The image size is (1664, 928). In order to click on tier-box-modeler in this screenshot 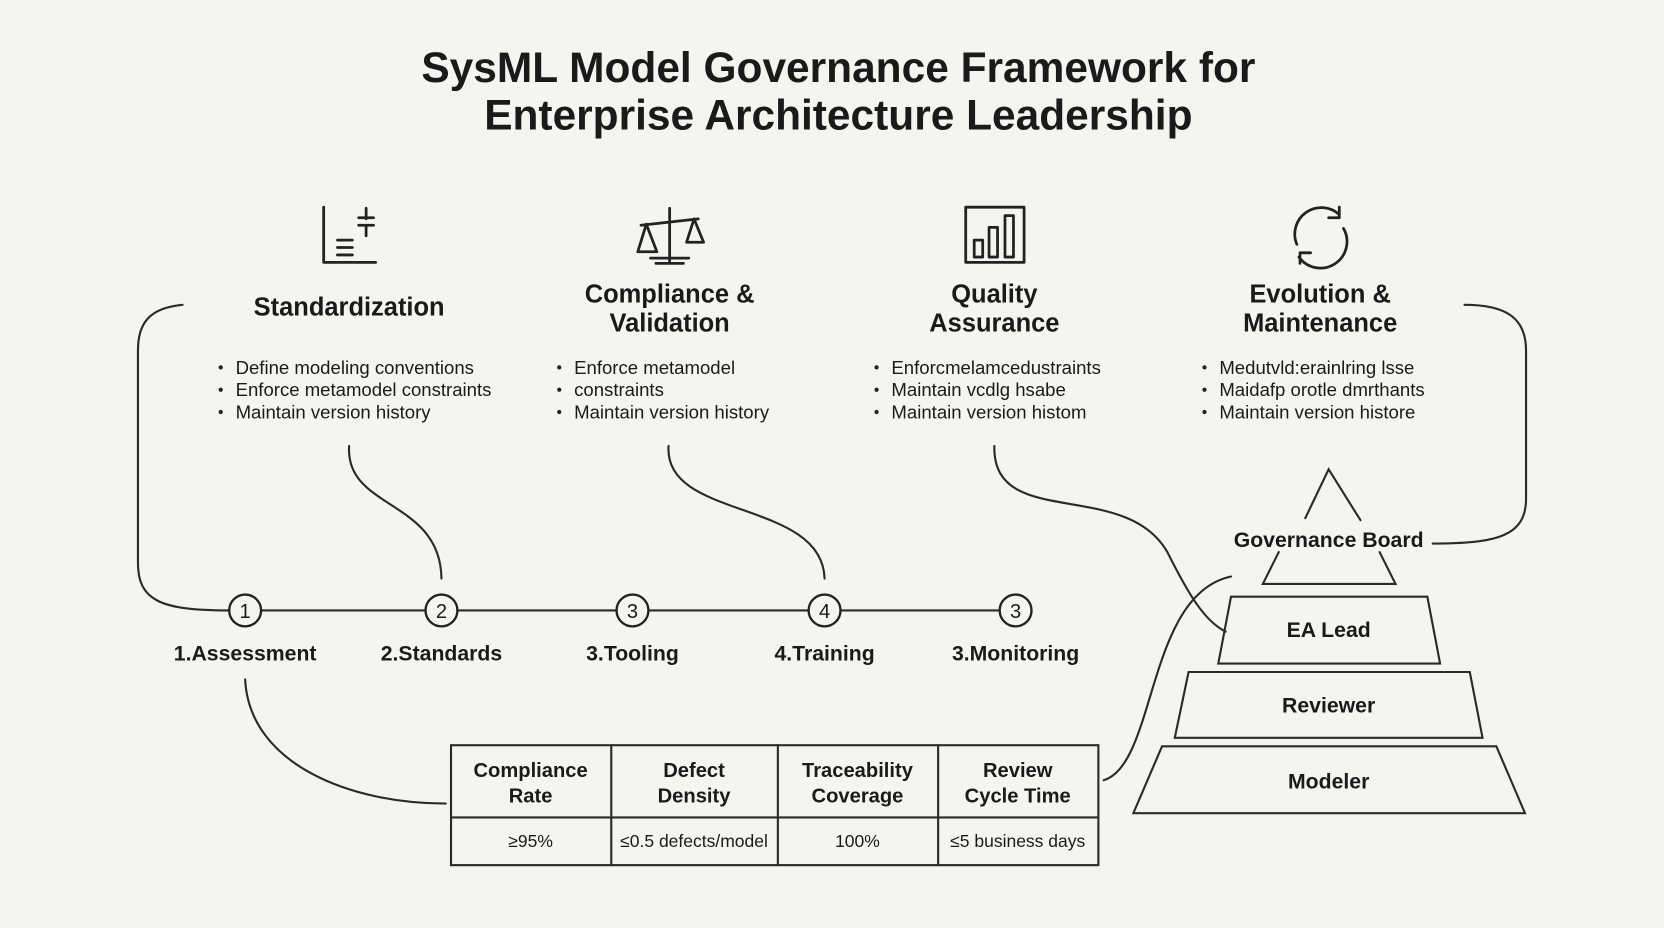, I will do `click(1329, 780)`.